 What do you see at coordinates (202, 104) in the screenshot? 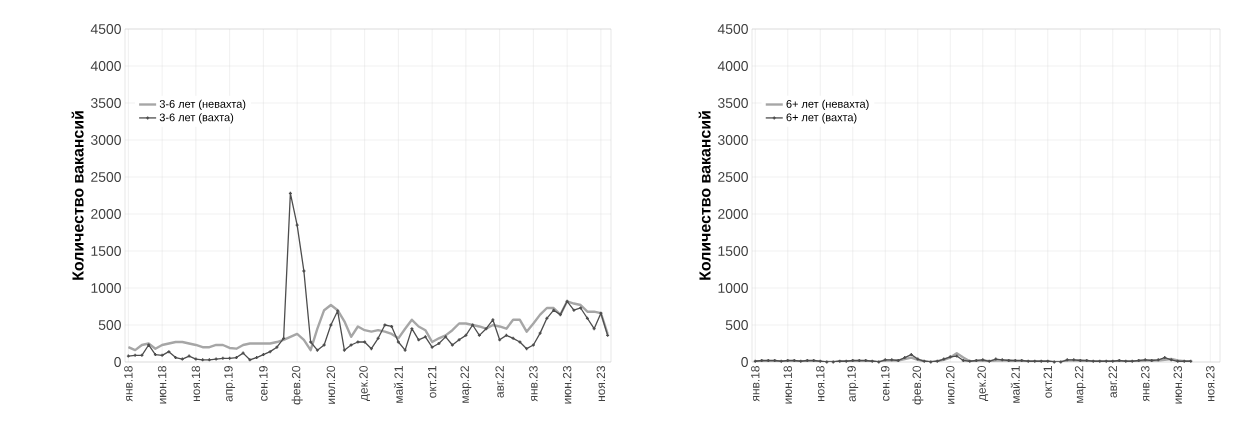
I see `legend-label: 3-6 лет (невахта)` at bounding box center [202, 104].